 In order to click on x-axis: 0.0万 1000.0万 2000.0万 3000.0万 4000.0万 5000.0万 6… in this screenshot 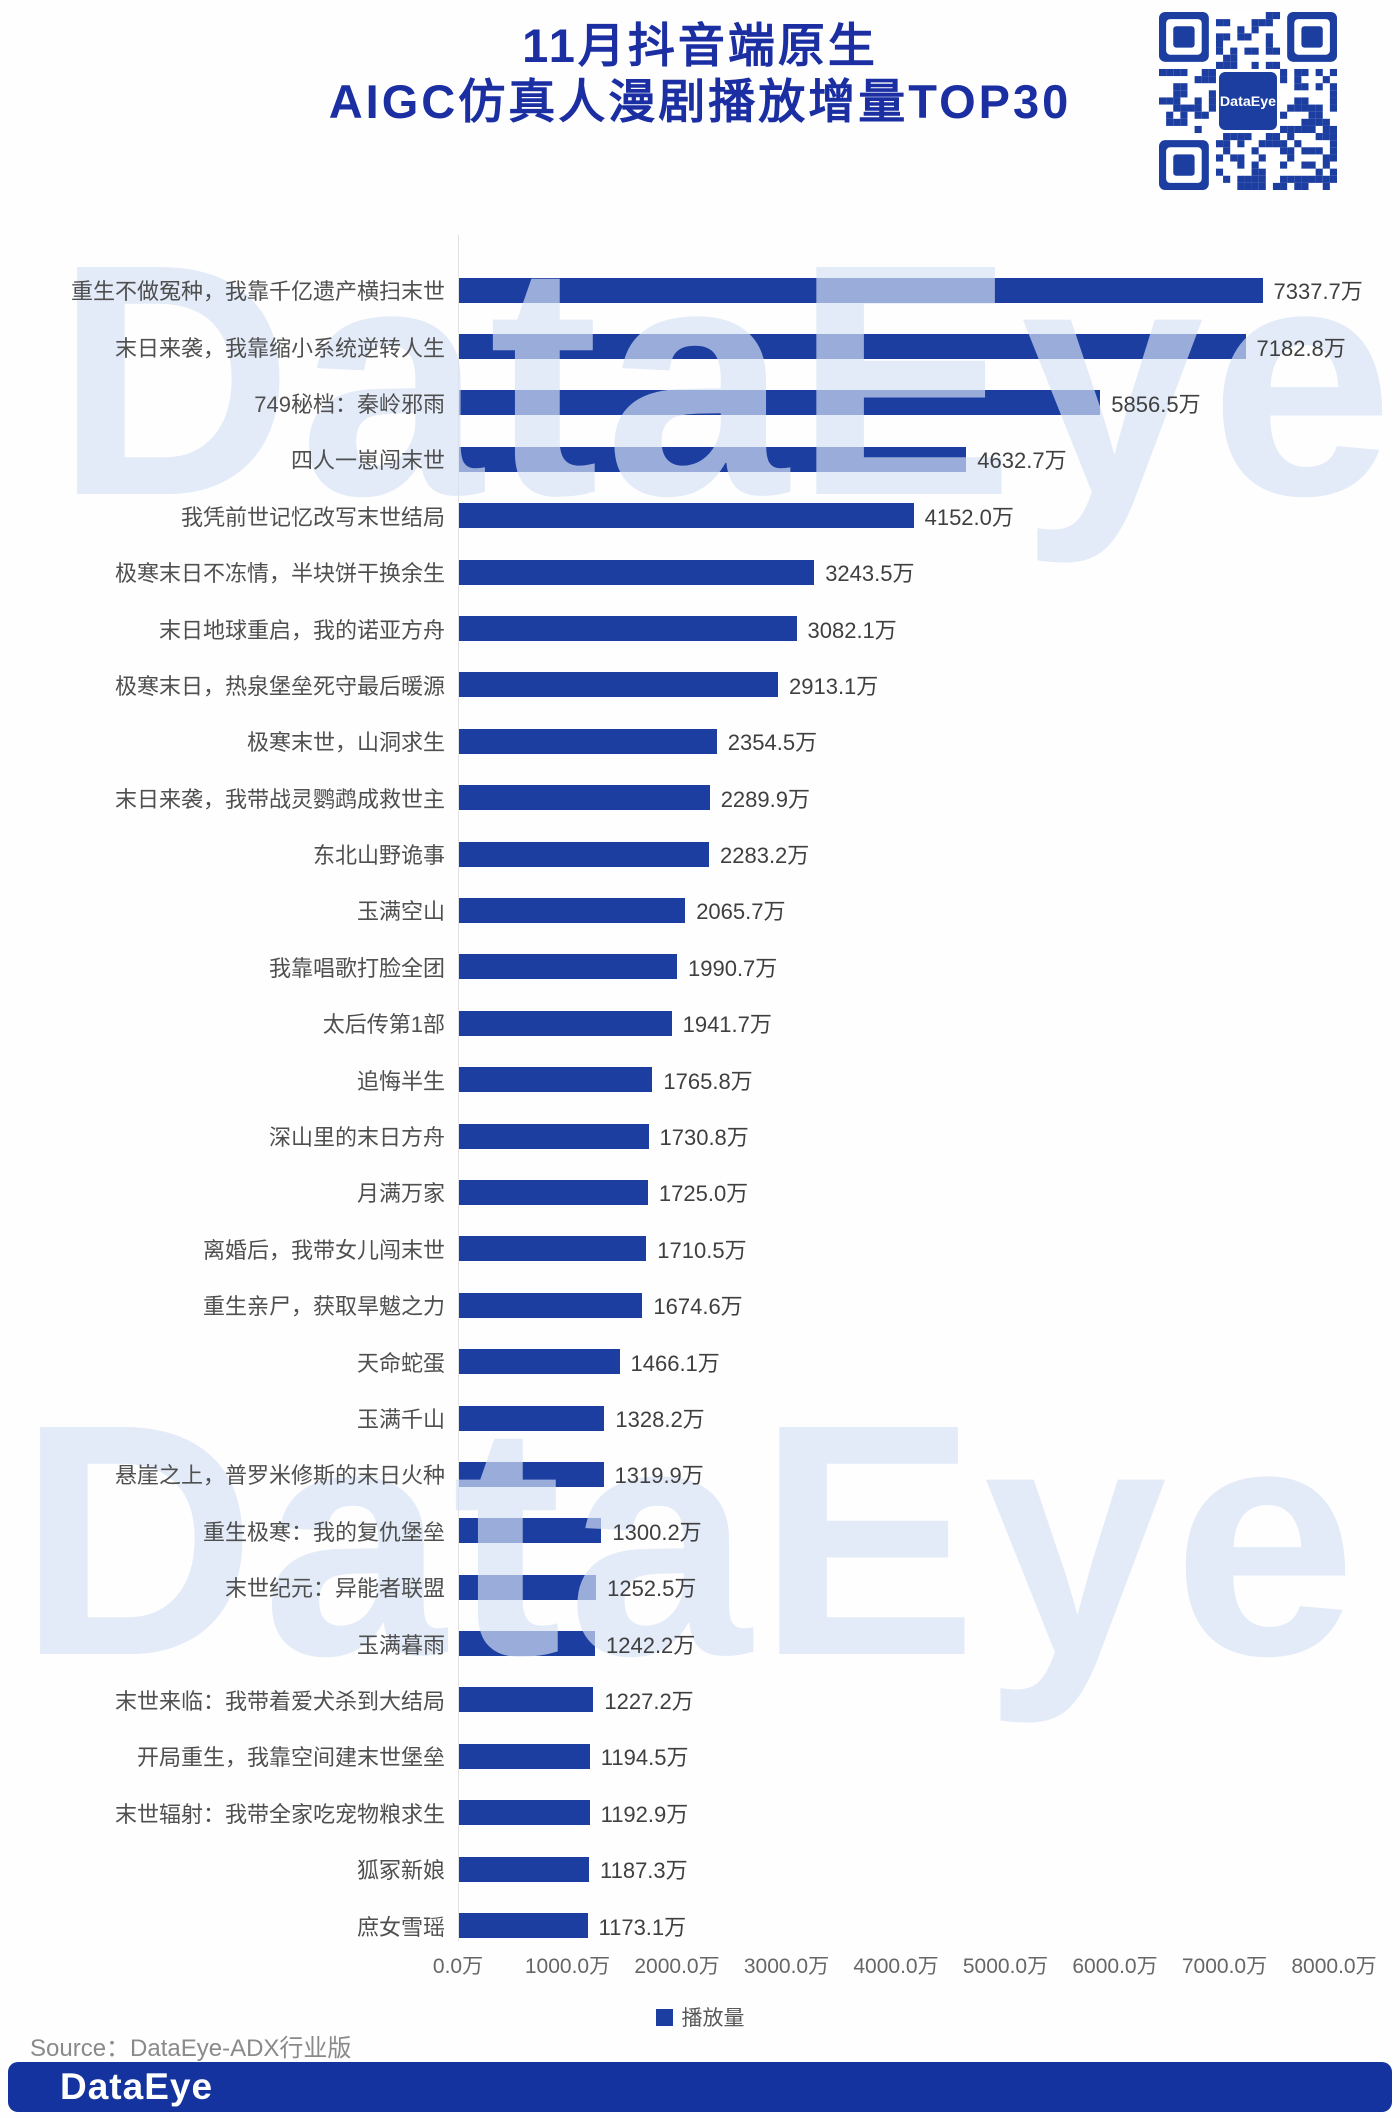, I will do `click(700, 1964)`.